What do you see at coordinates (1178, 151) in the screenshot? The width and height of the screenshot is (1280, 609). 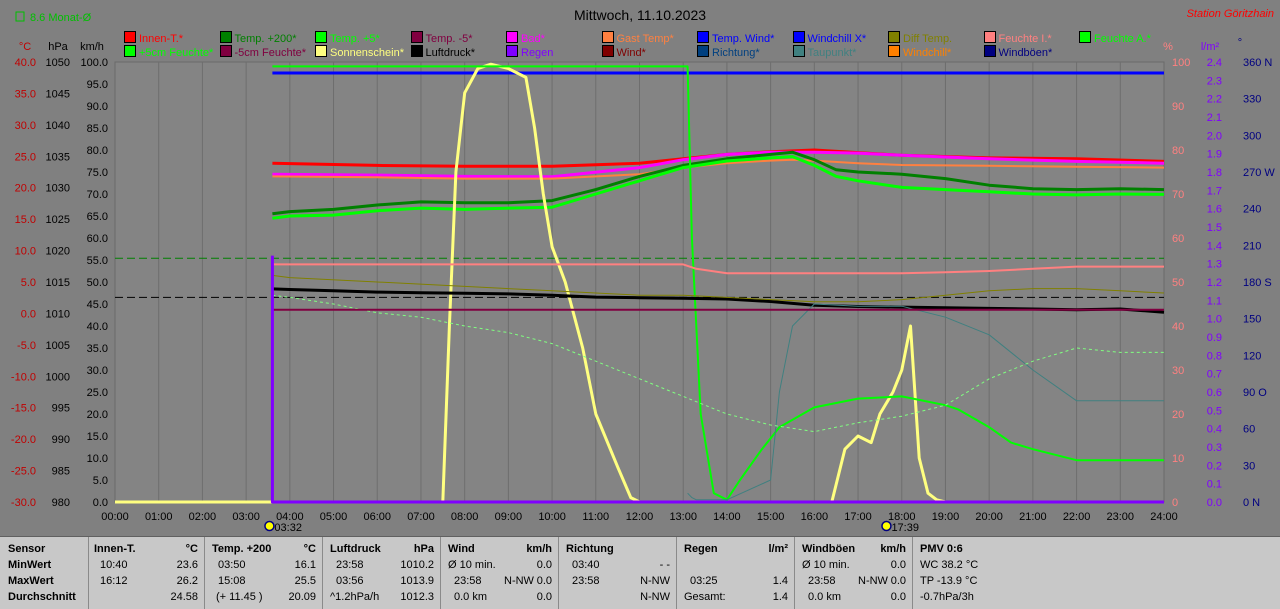 I see `percent-tick-label: 80` at bounding box center [1178, 151].